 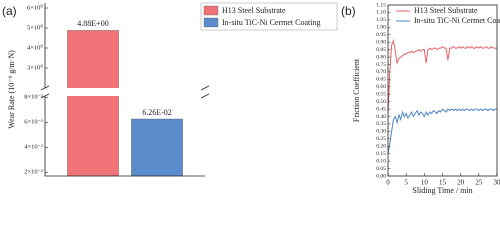 I want to click on value-label: 4.88E+00, so click(x=92, y=23).